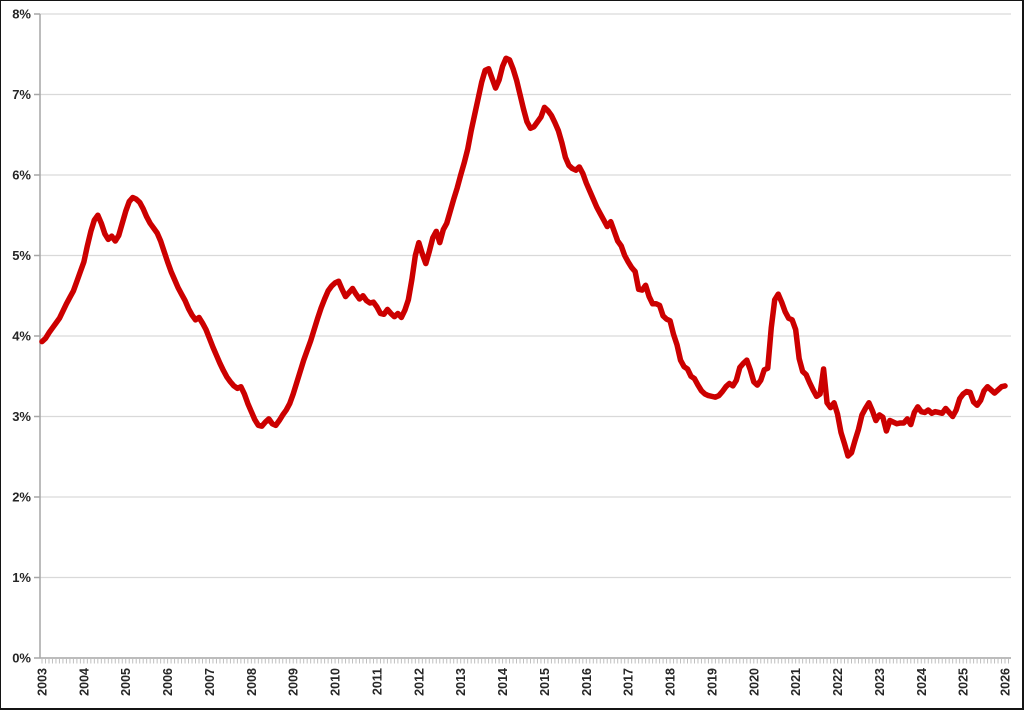 The image size is (1024, 710). I want to click on x-year-label: 2007, so click(210, 682).